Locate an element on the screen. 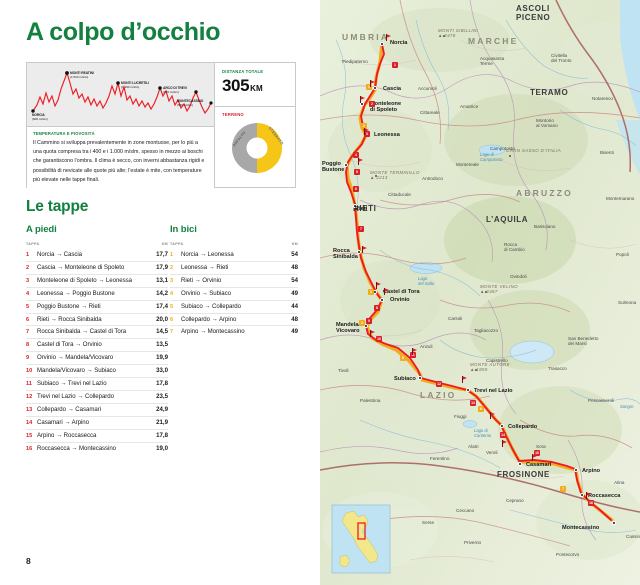 The image size is (640, 585). stage-distance: 17,4 is located at coordinates (162, 306).